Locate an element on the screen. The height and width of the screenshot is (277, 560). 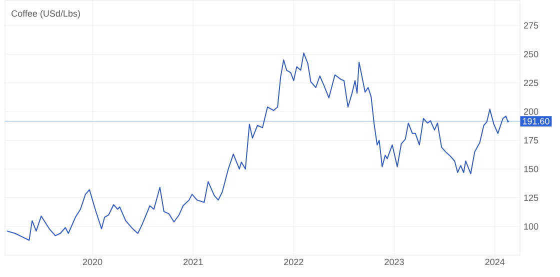
y-tick-label: 250 is located at coordinates (531, 54).